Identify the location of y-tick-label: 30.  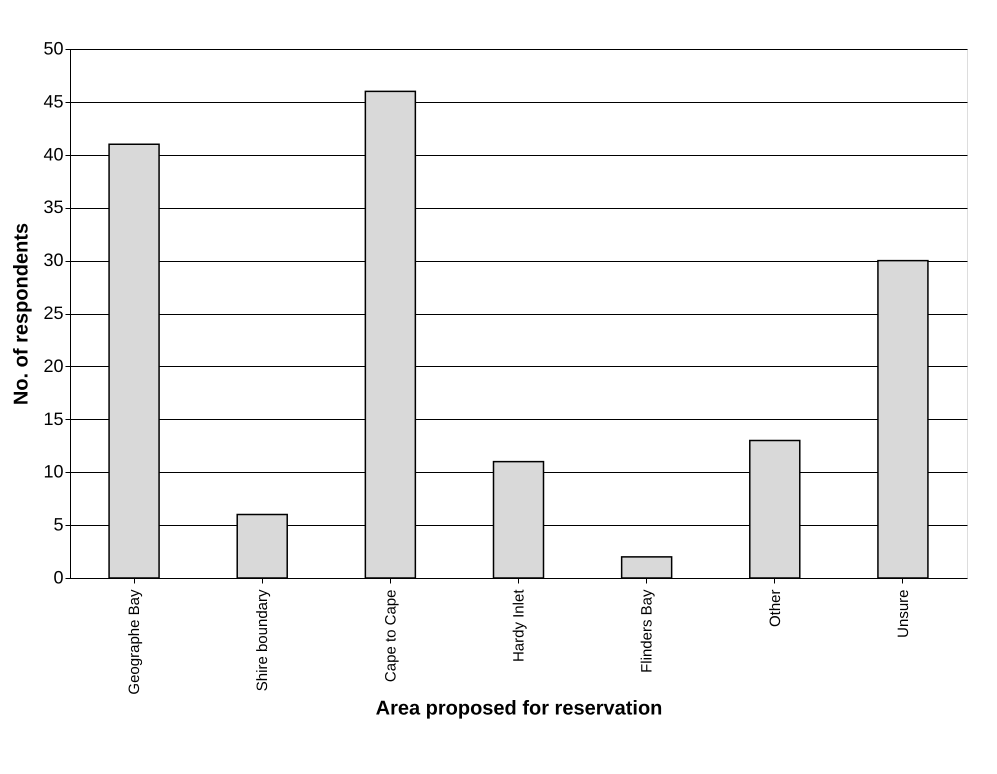
(53, 260).